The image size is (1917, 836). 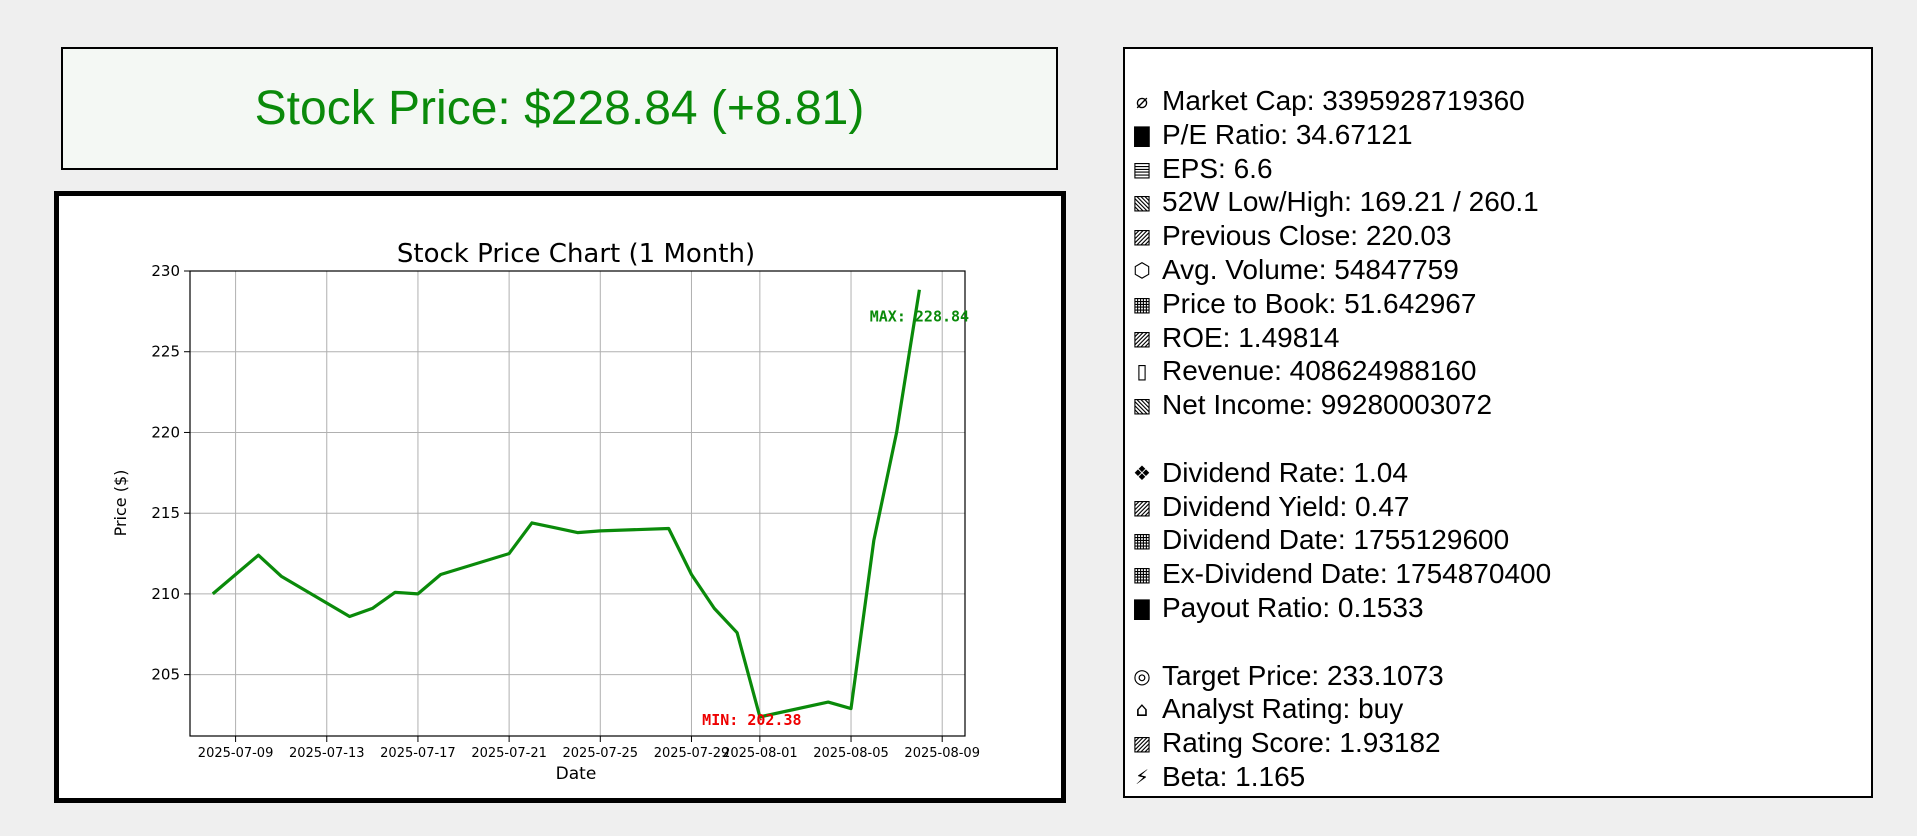 I want to click on package-icon: ⬡, so click(x=1142, y=270).